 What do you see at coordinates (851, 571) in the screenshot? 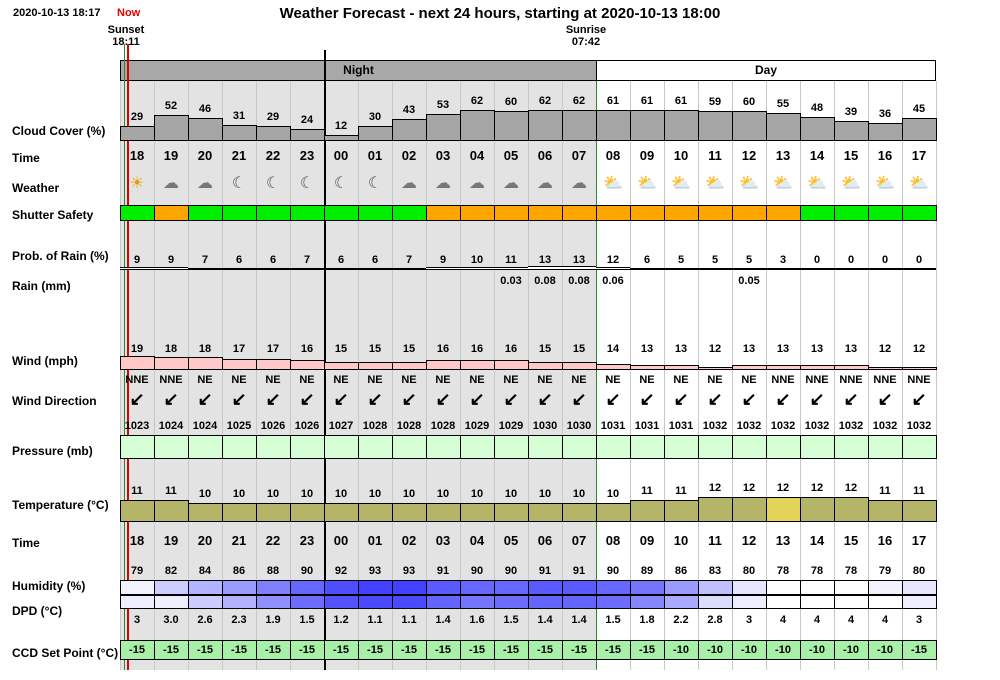
I see `humidity-value: 78` at bounding box center [851, 571].